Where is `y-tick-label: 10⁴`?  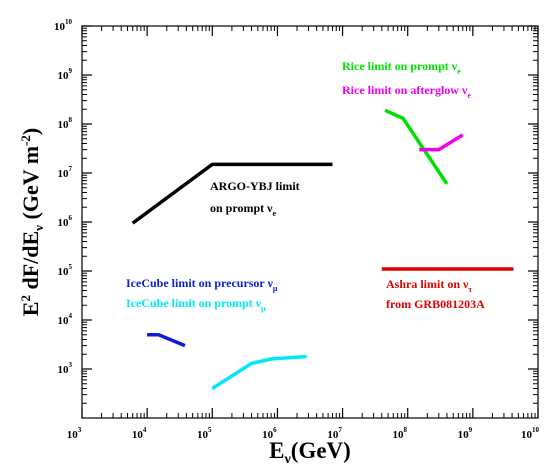
y-tick-label: 10⁴ is located at coordinates (65, 319).